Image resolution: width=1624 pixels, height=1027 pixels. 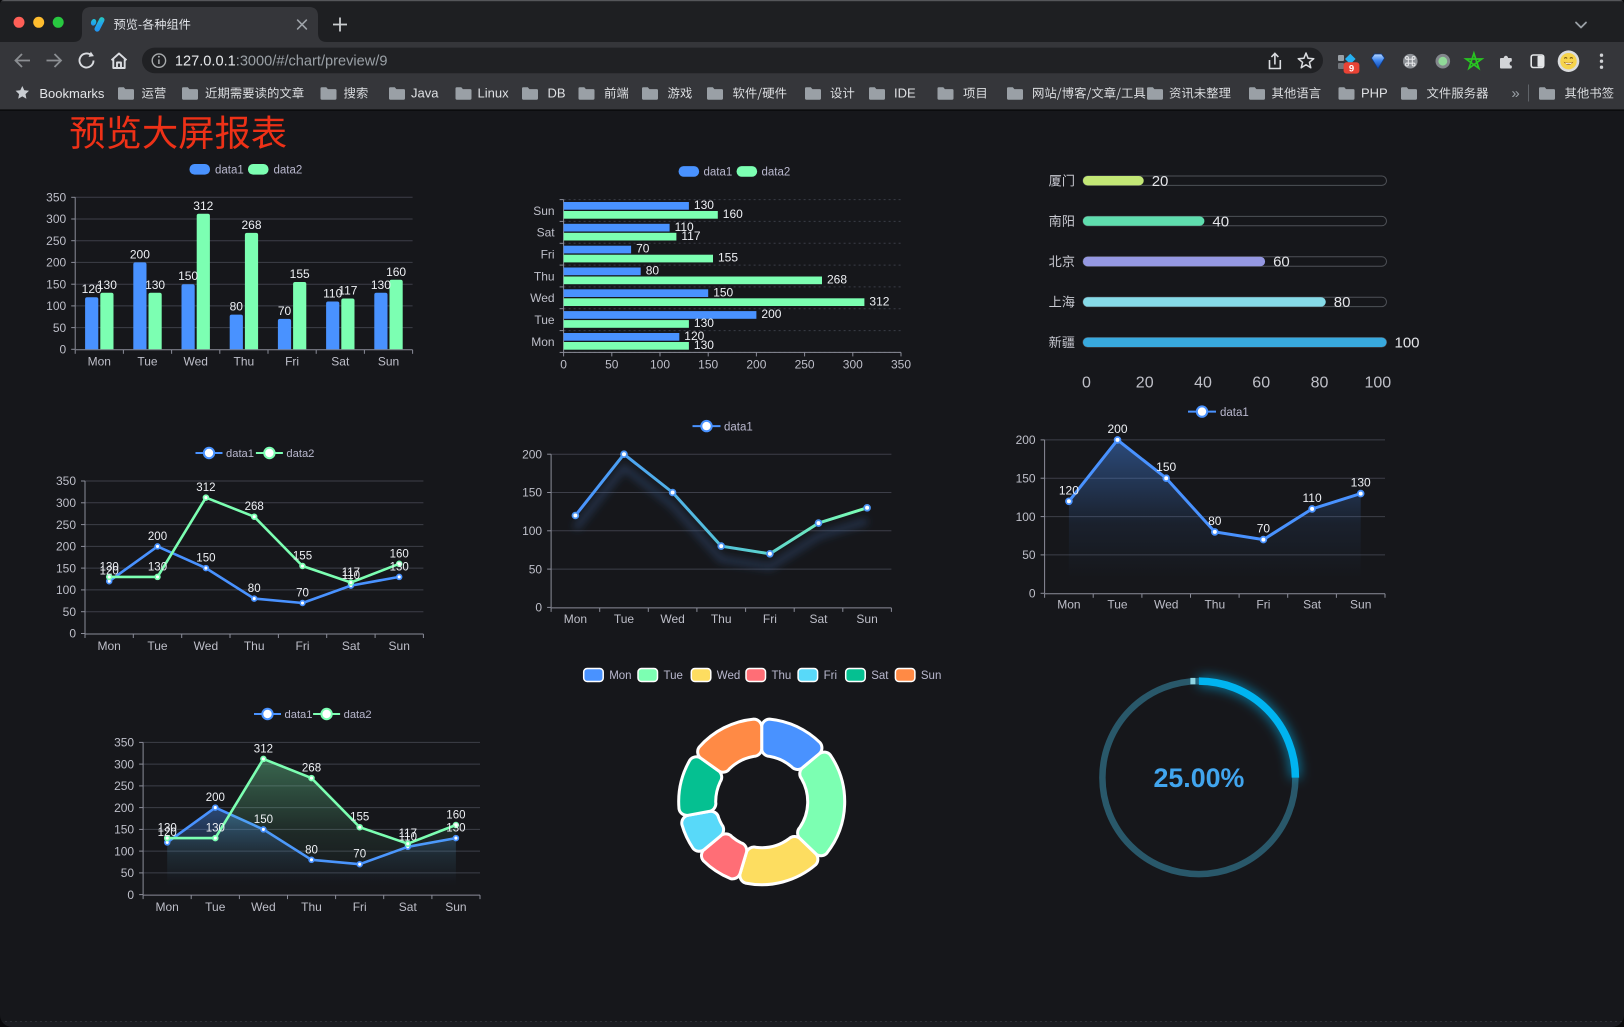 I want to click on svg-text: 120, so click(x=1069, y=490).